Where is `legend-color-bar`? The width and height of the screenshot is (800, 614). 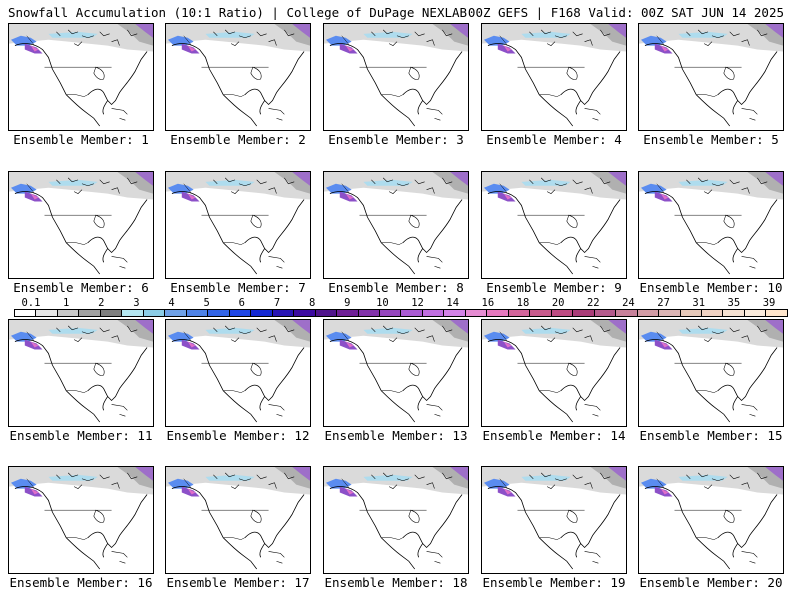
legend-color-bar is located at coordinates (401, 313).